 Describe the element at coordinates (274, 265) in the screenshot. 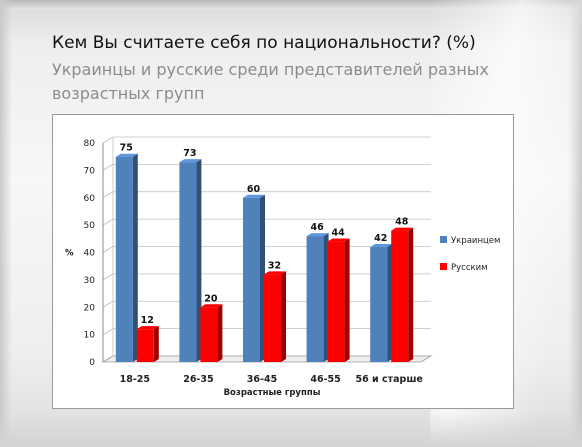

I see `data-label: 32` at that location.